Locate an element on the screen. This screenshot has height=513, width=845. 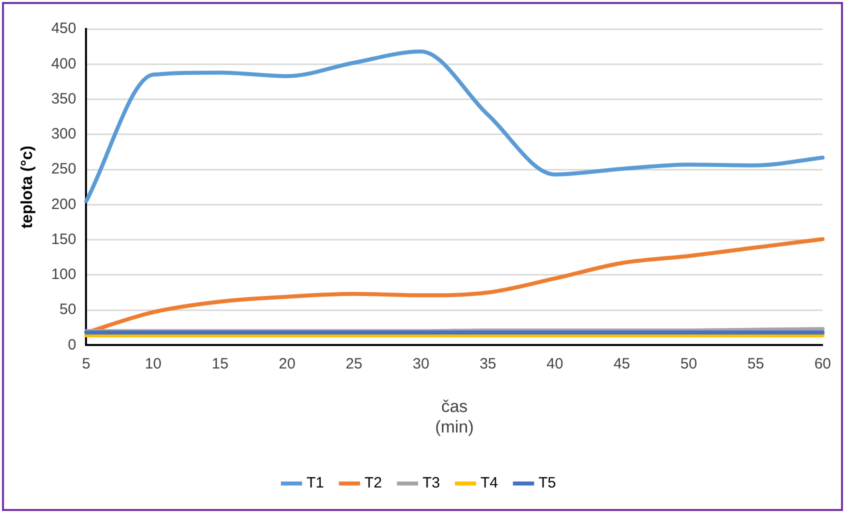
y-tick-label: 50 is located at coordinates (68, 309).